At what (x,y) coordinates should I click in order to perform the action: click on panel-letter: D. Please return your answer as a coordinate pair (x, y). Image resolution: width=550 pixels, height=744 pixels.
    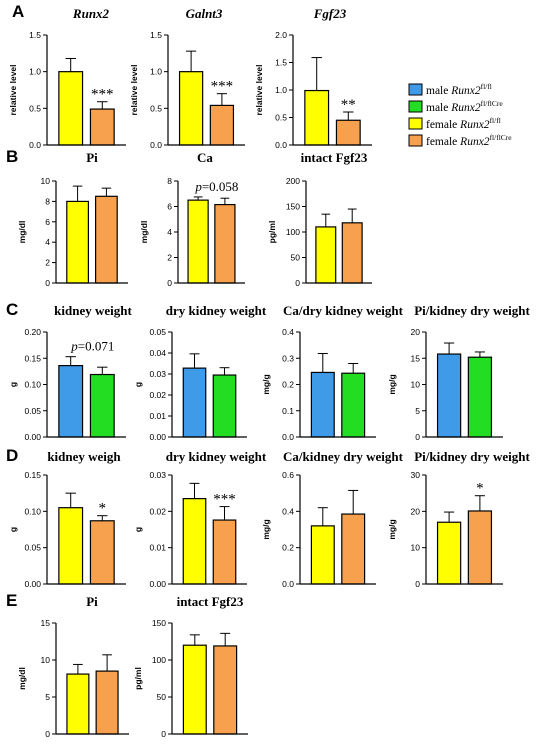
    Looking at the image, I should click on (12, 455).